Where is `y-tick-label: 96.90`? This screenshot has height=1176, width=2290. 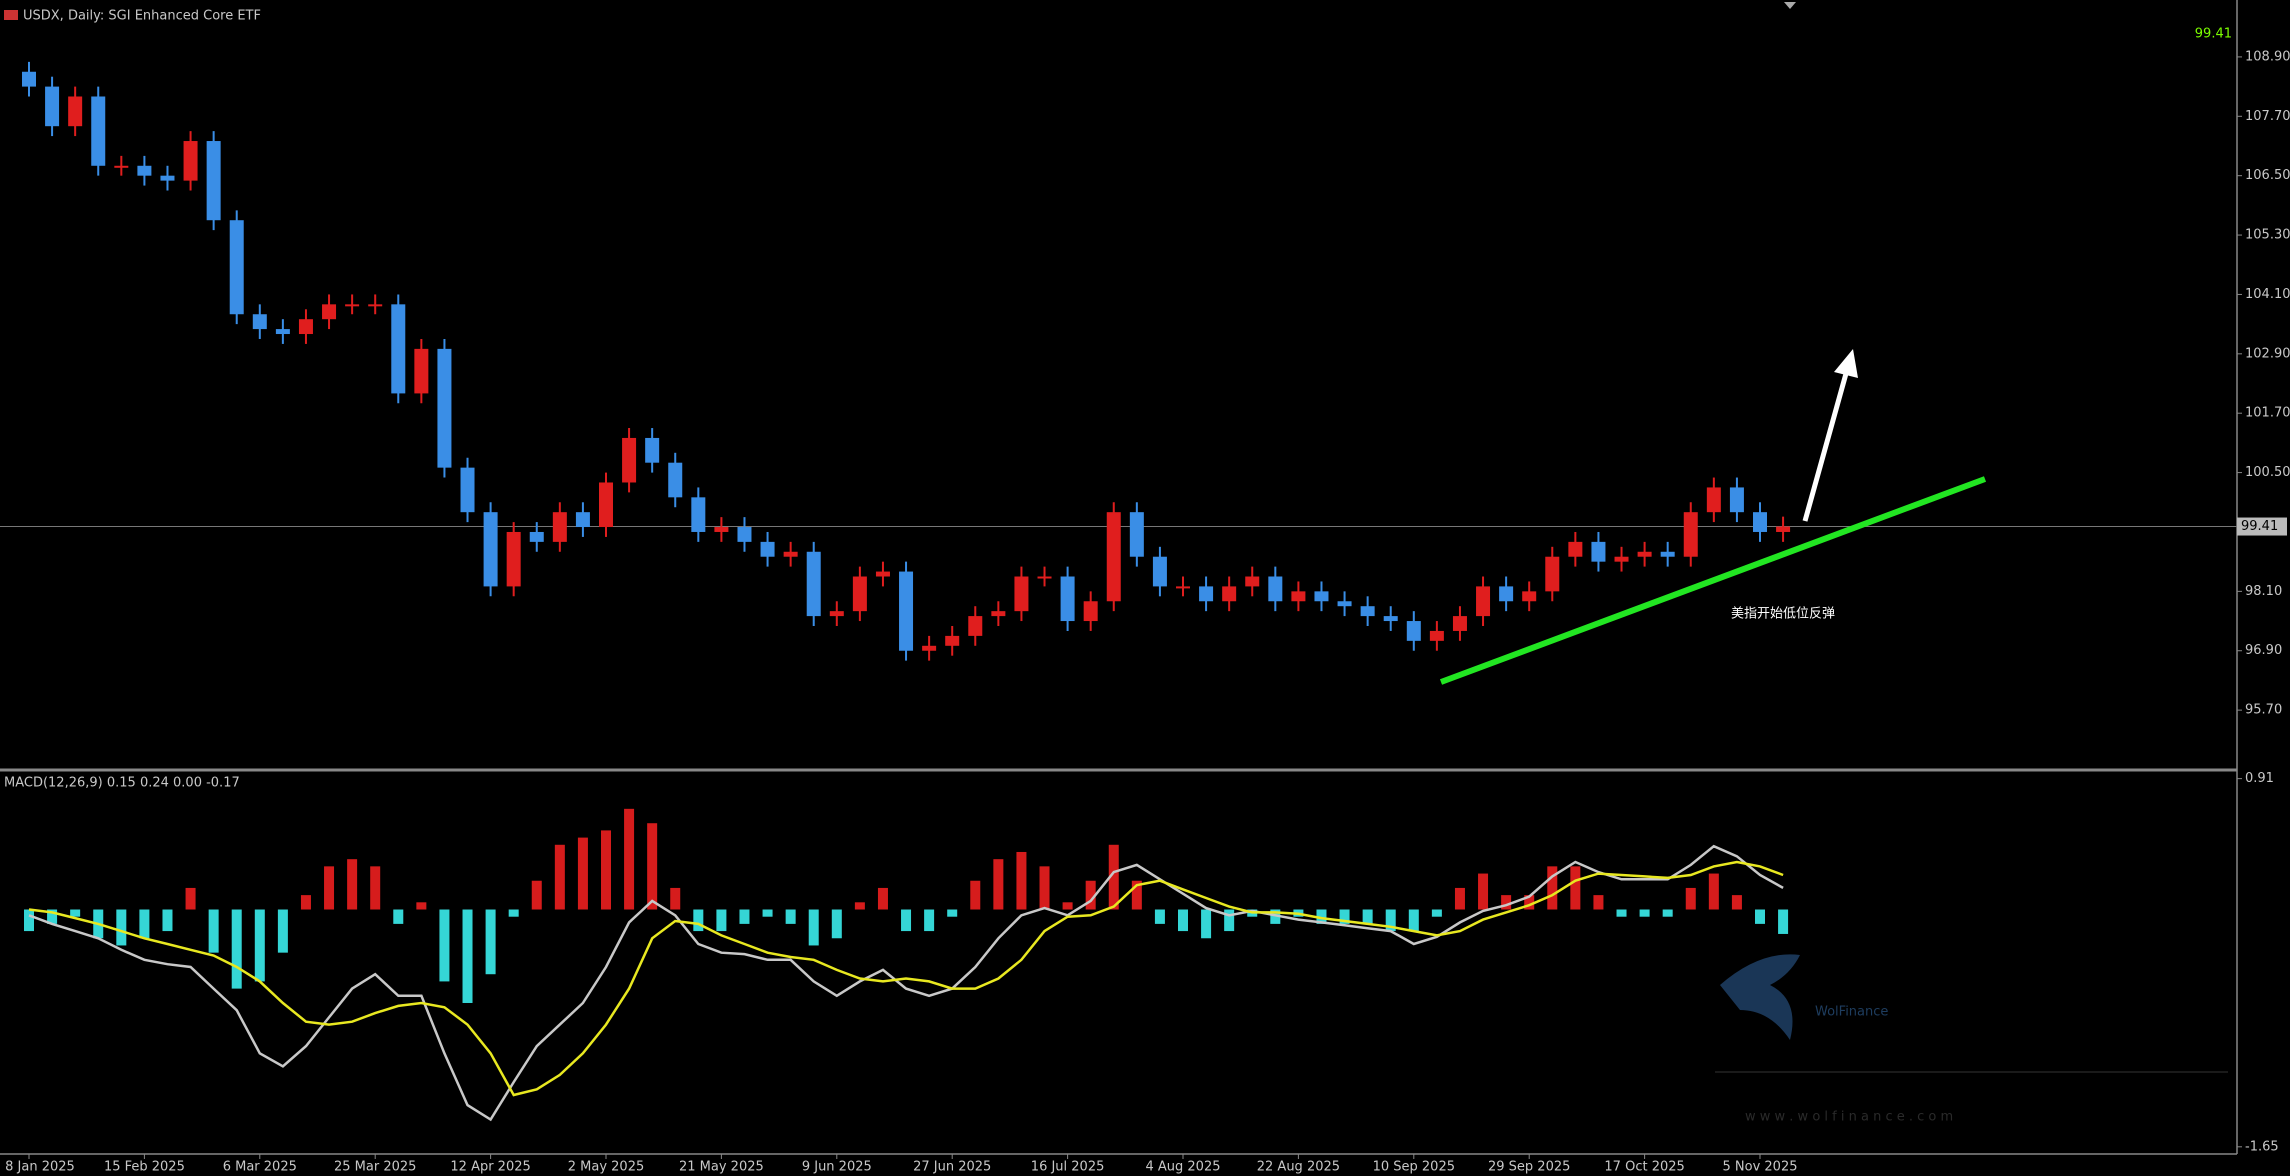 y-tick-label: 96.90 is located at coordinates (2263, 650).